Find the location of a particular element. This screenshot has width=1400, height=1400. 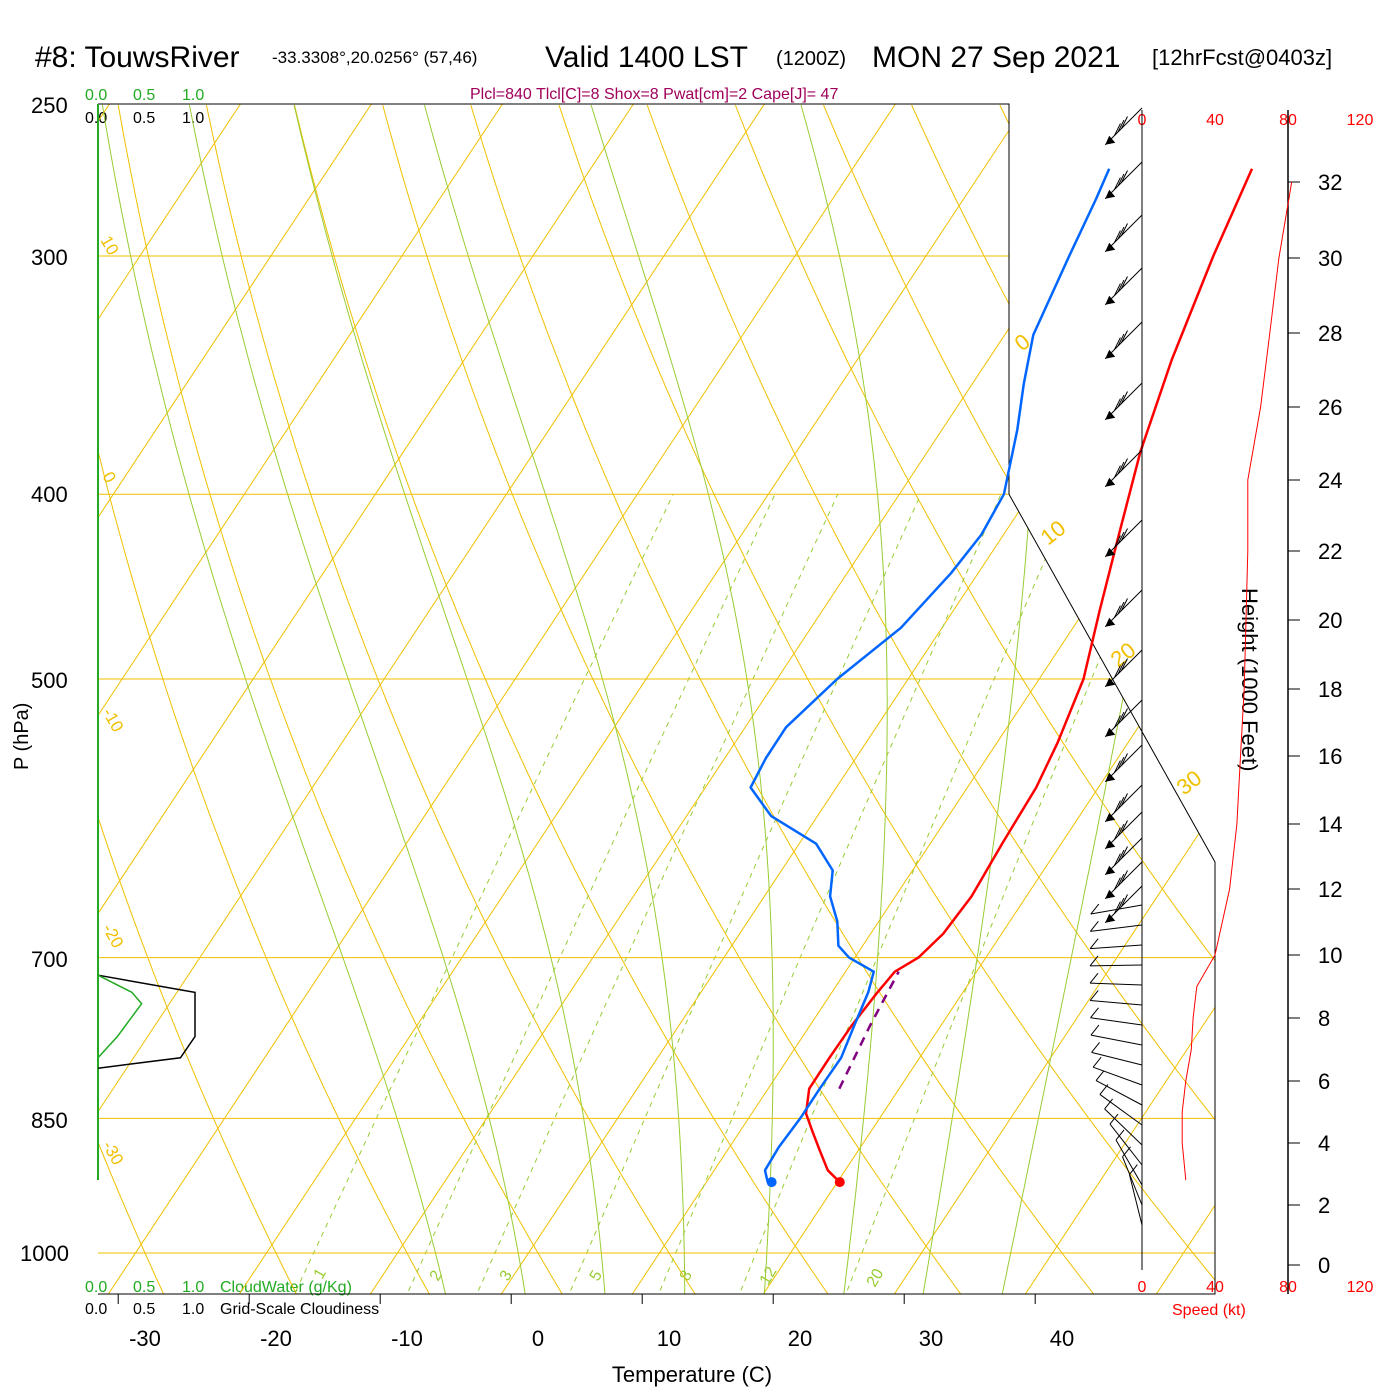

speed-tick-top-40: 40 is located at coordinates (1215, 120).